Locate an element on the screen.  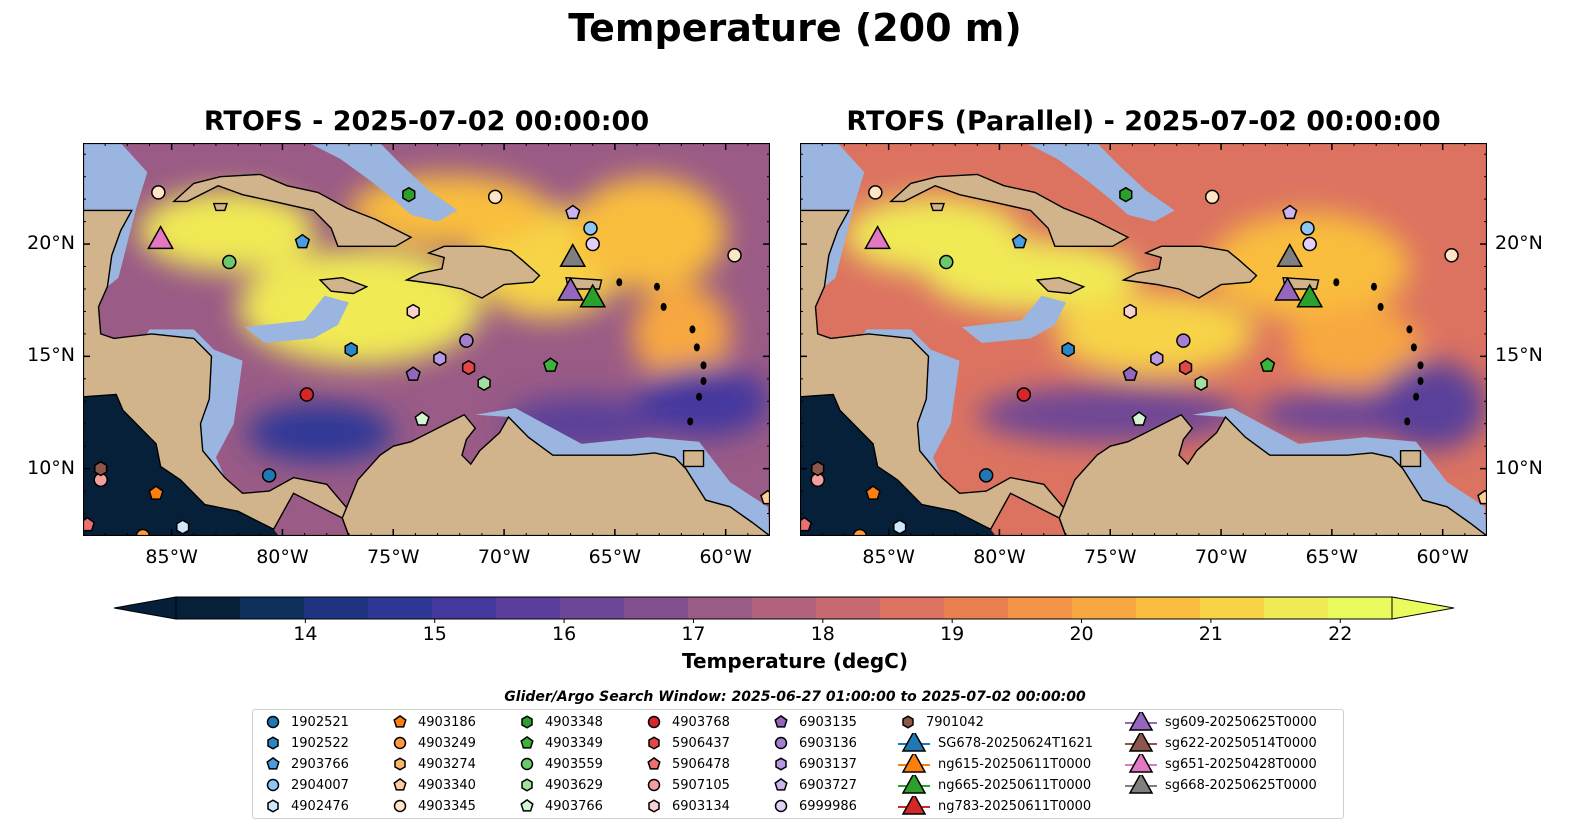
legend-label: ng615-20250611T0000 is located at coordinates (1015, 764).